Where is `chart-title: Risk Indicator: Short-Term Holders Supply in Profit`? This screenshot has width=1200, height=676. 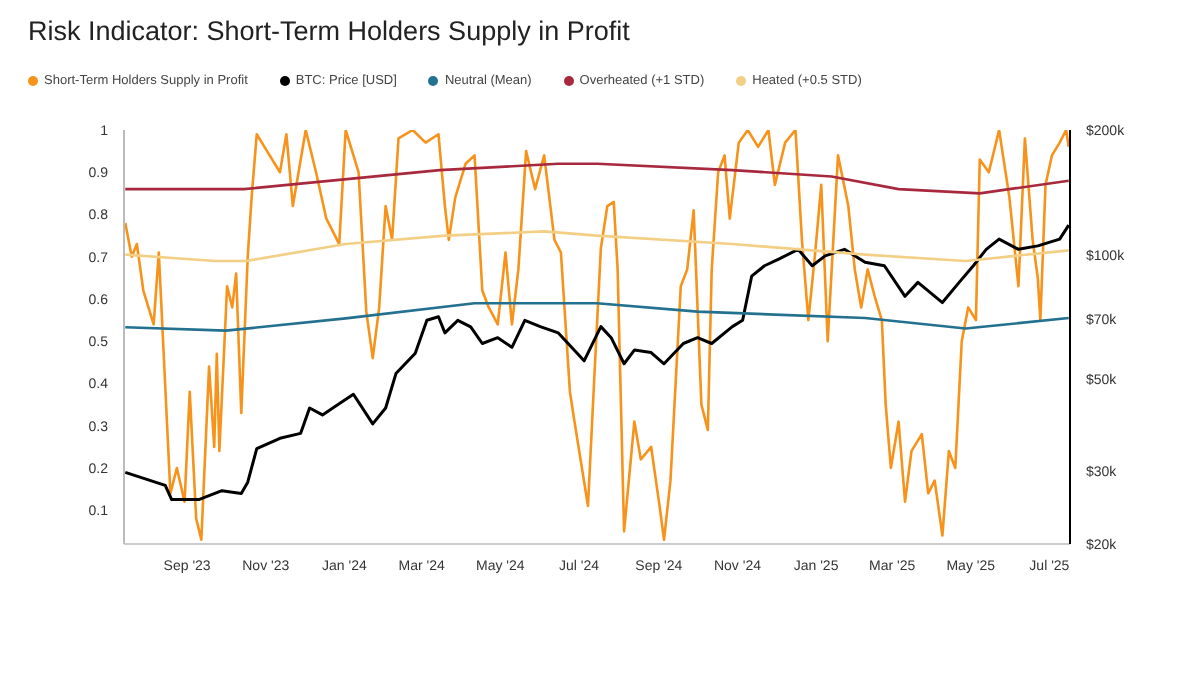
chart-title: Risk Indicator: Short-Term Holders Supply in Profit is located at coordinates (329, 31).